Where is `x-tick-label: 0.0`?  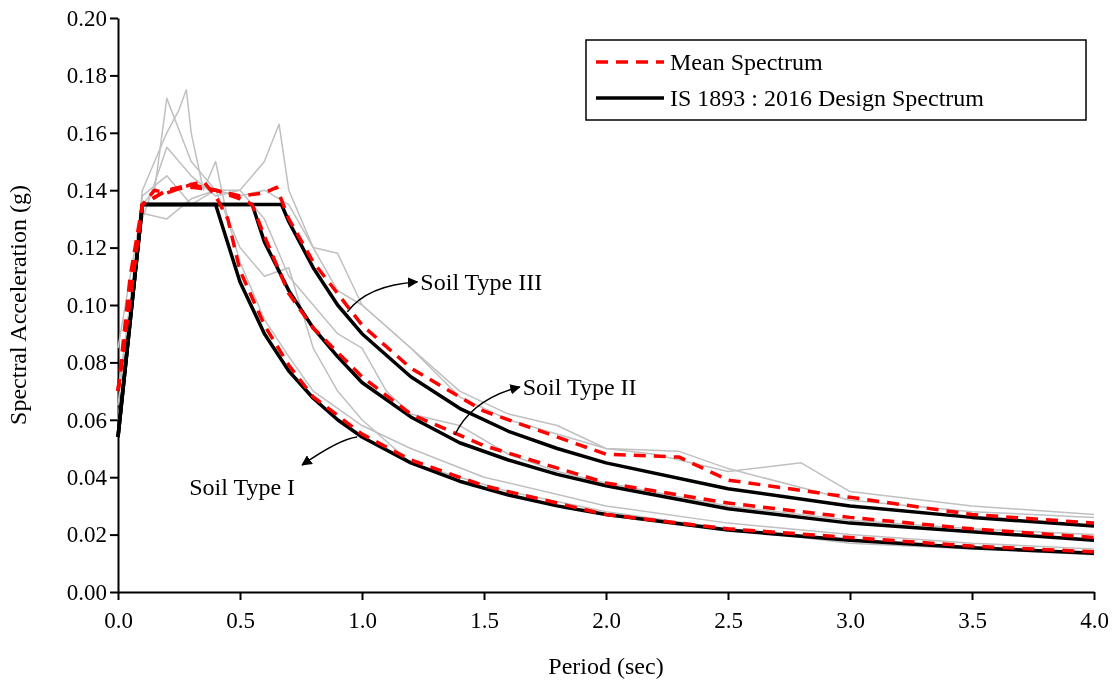
x-tick-label: 0.0 is located at coordinates (118, 621).